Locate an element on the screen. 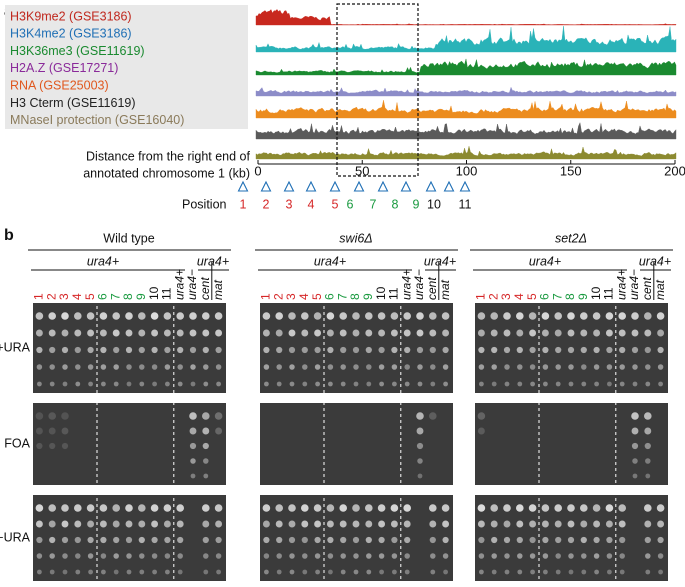  strain-label: swi6Δ is located at coordinates (355, 238).